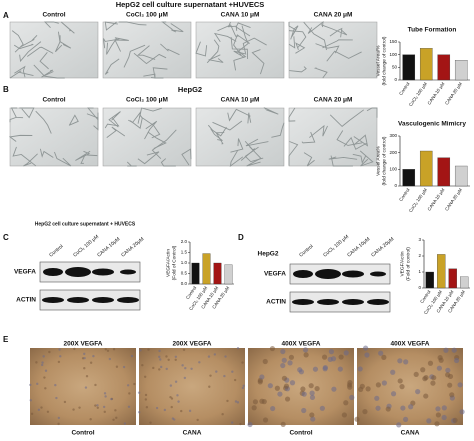 The image size is (474, 441). Describe the element at coordinates (85, 224) in the screenshot. I see `blot-title: HepG2 cell culture supernatant + HUVECS` at that location.